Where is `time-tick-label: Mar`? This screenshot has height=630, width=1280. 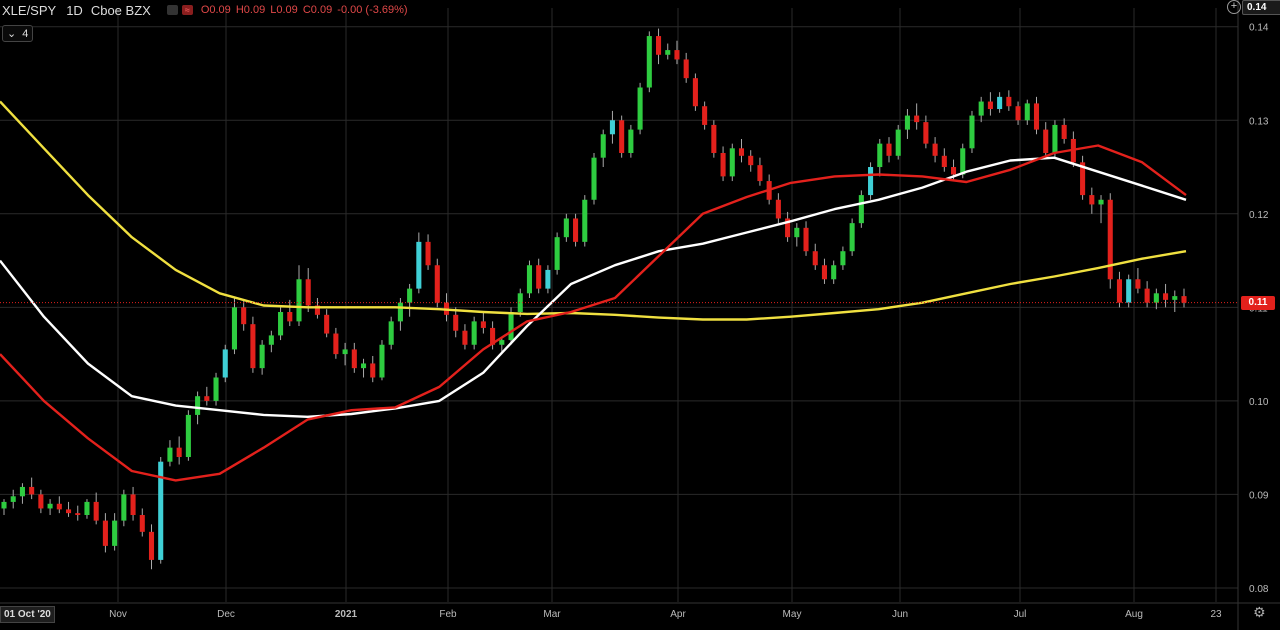
time-tick-label: Mar is located at coordinates (552, 614).